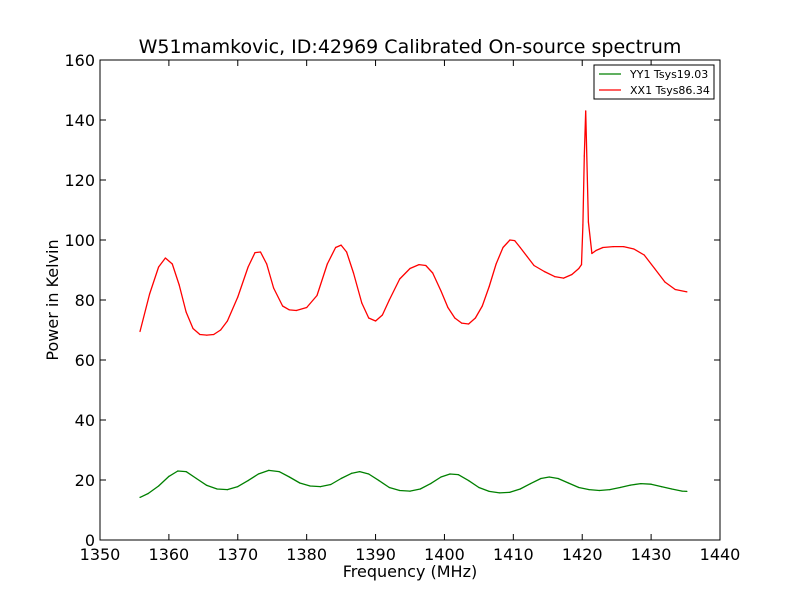 The height and width of the screenshot is (600, 800). Describe the element at coordinates (85, 360) in the screenshot. I see `y-tick-label-3: 60` at that location.